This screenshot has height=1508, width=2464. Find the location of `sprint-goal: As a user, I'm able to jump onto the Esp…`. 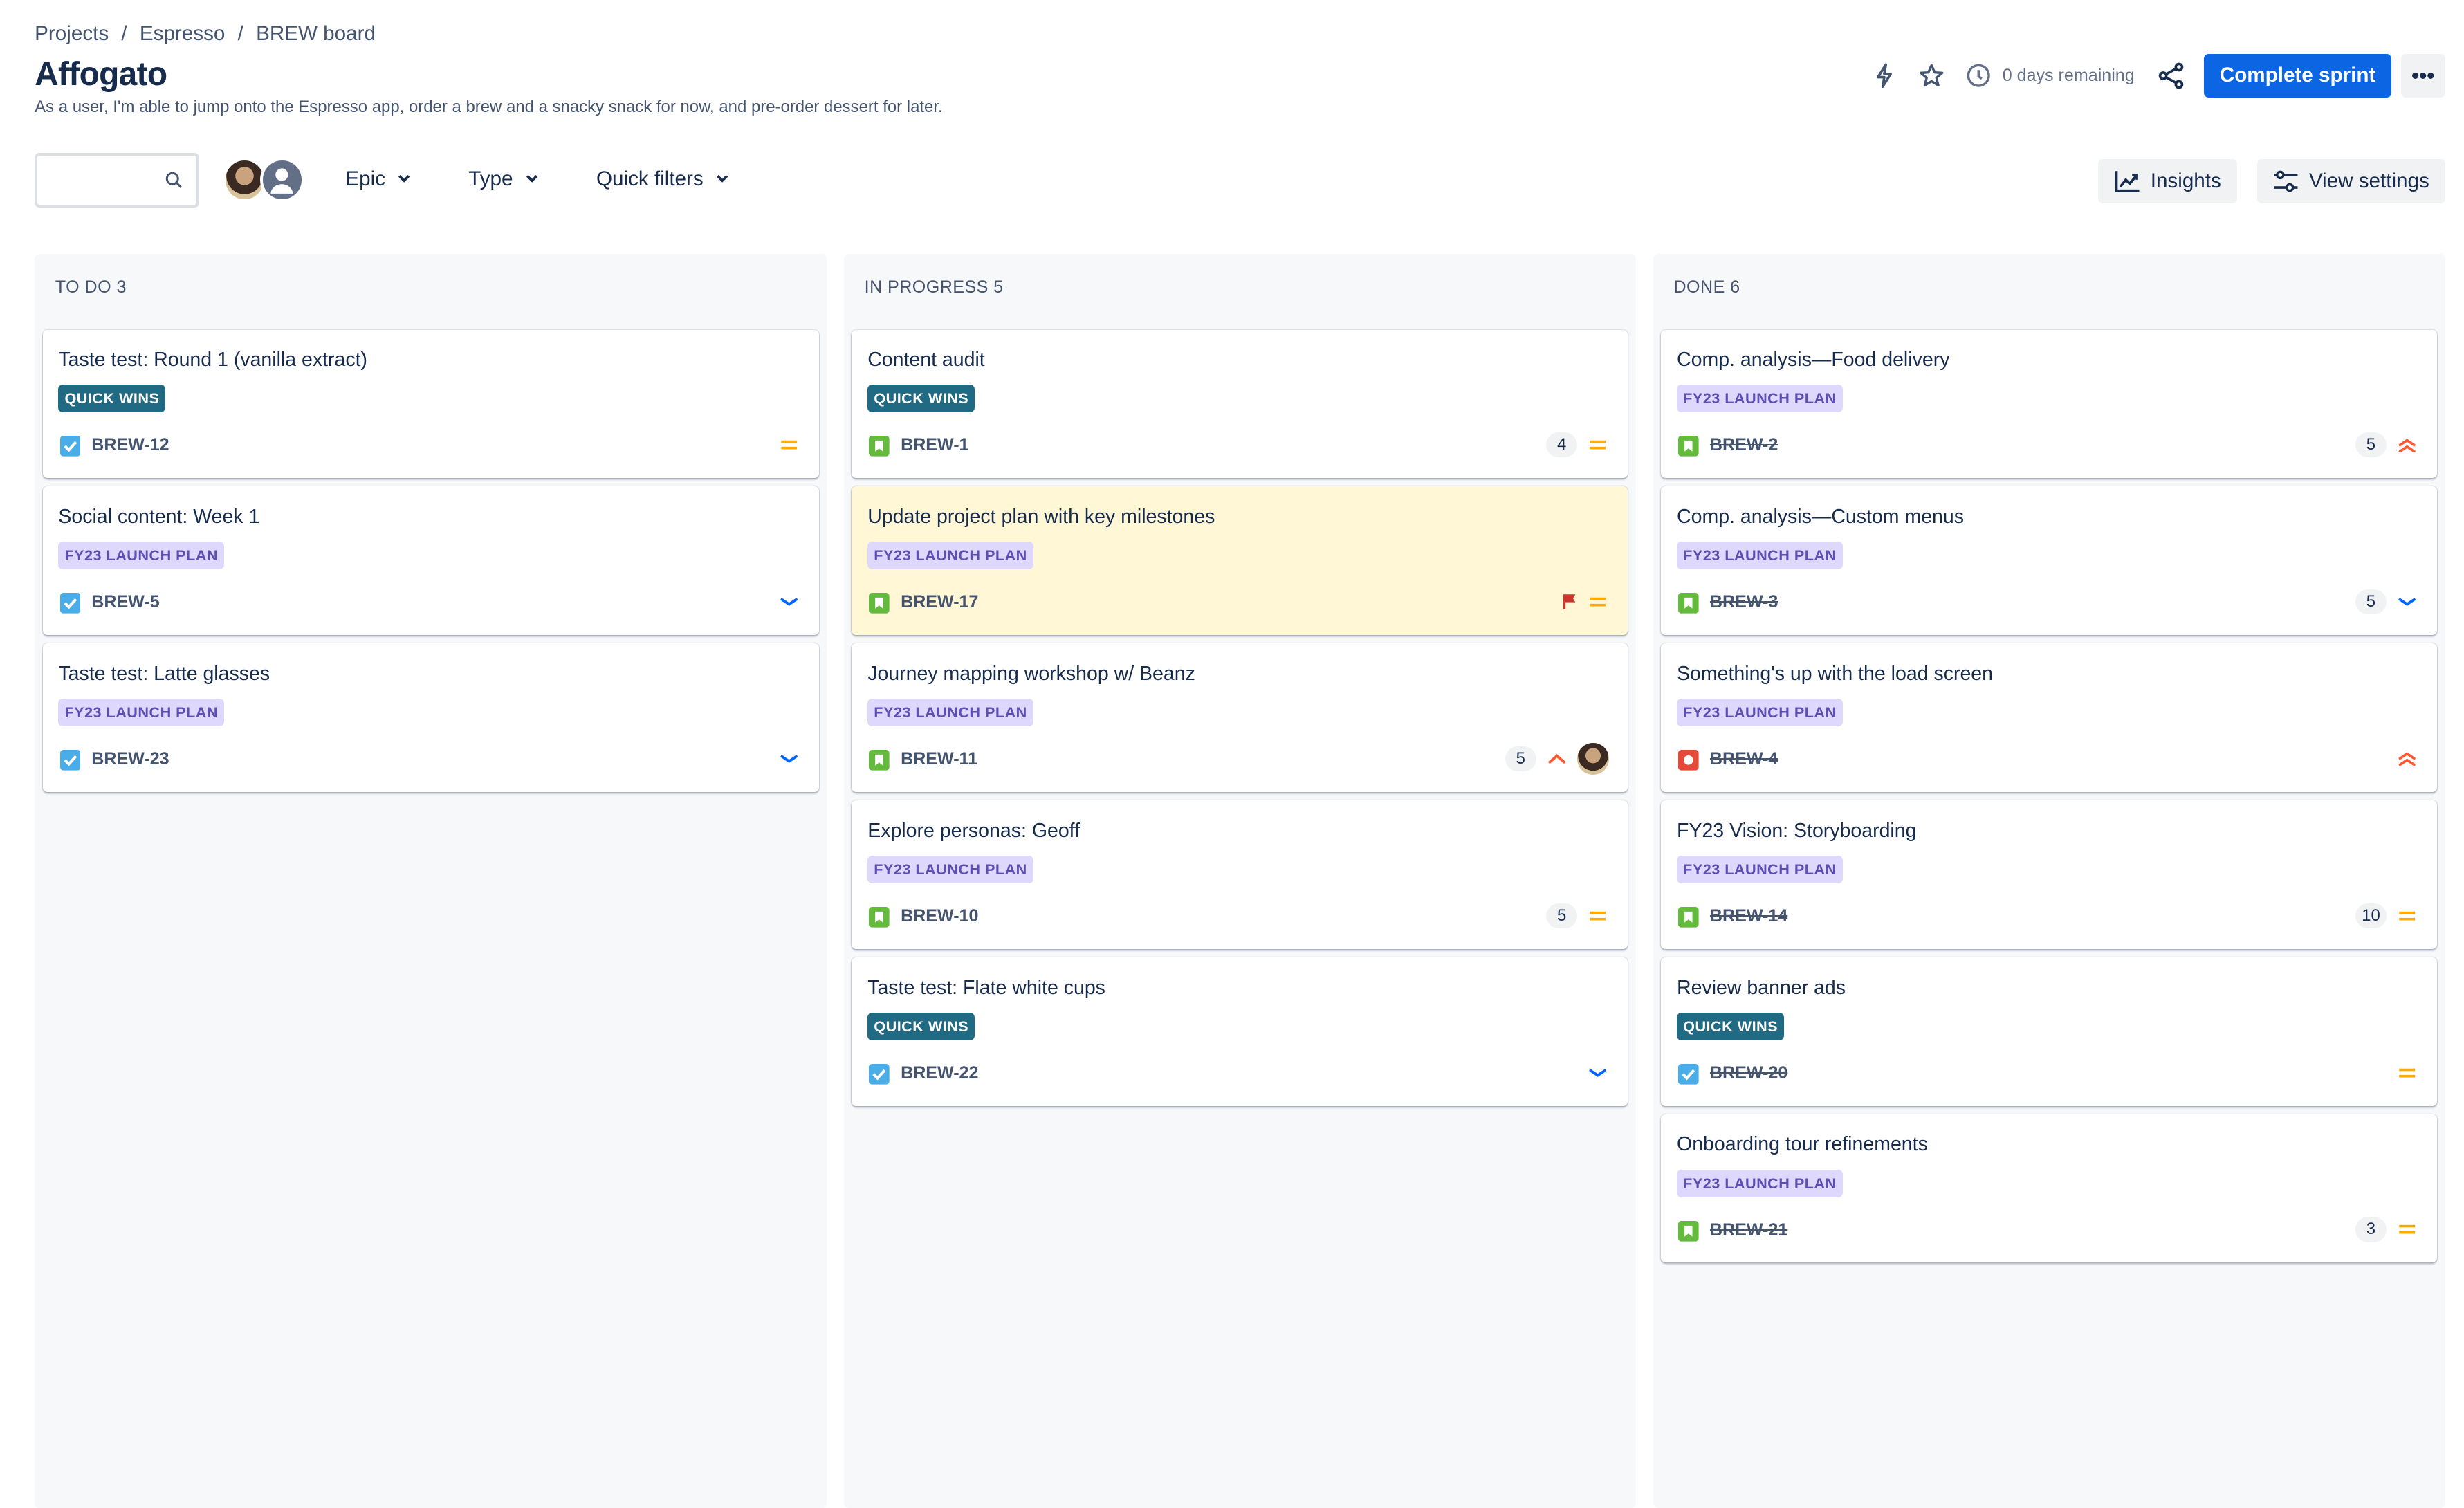

sprint-goal: As a user, I'm able to jump onto the Esp… is located at coordinates (489, 107).